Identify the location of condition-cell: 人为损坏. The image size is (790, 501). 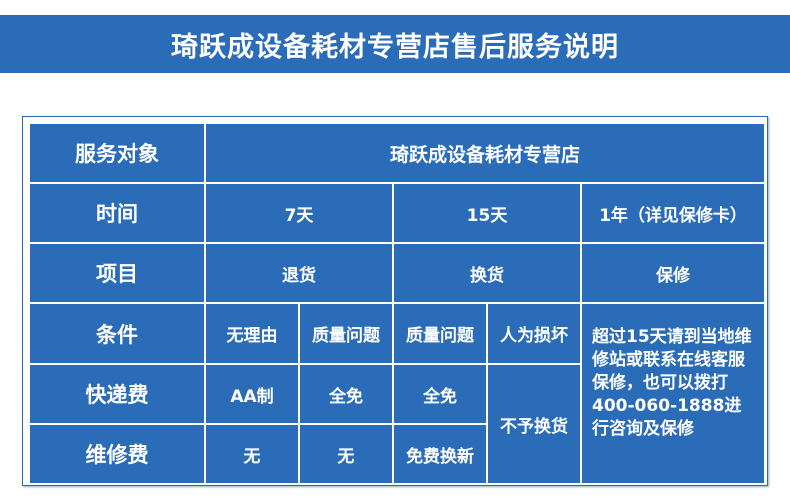
(534, 333).